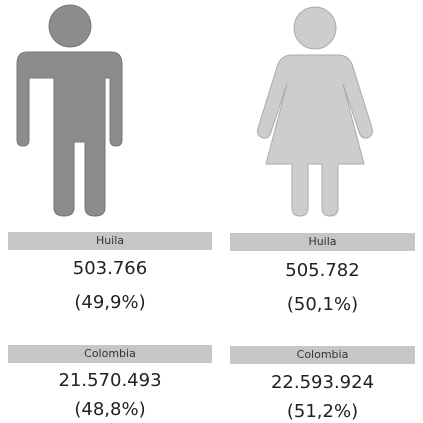 The image size is (423, 423). I want to click on percent: (49,9%), so click(110, 302).